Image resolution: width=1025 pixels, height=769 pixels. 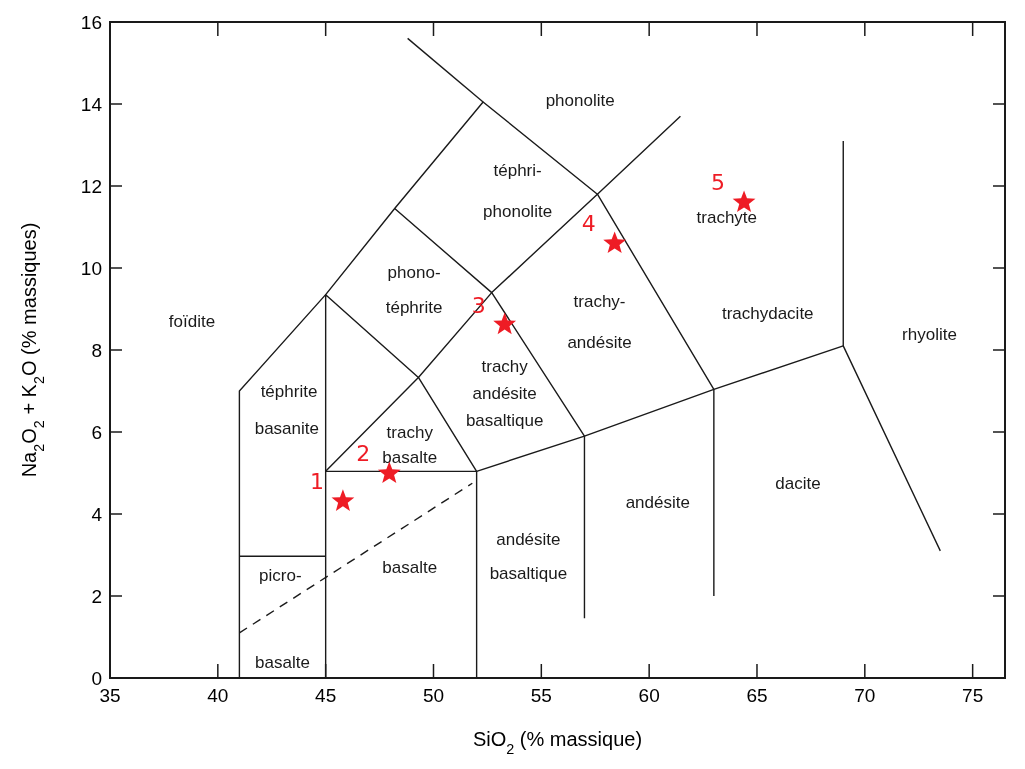 What do you see at coordinates (218, 695) in the screenshot?
I see `x-tick-label: 40` at bounding box center [218, 695].